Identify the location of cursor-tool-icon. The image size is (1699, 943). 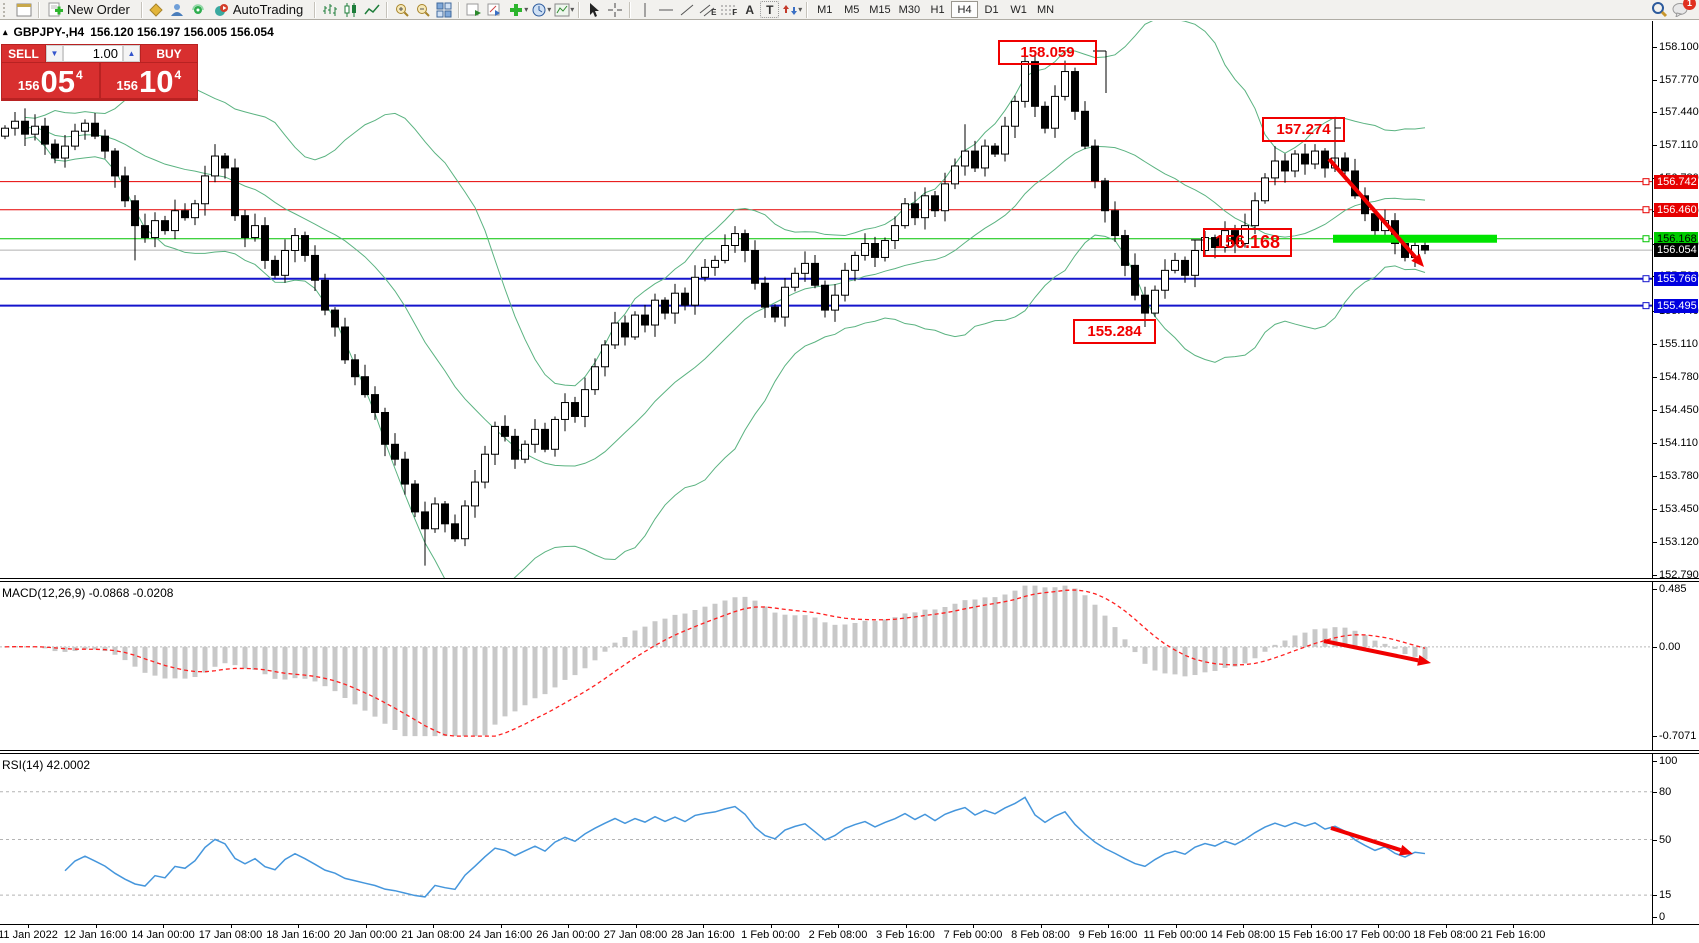
(593, 10).